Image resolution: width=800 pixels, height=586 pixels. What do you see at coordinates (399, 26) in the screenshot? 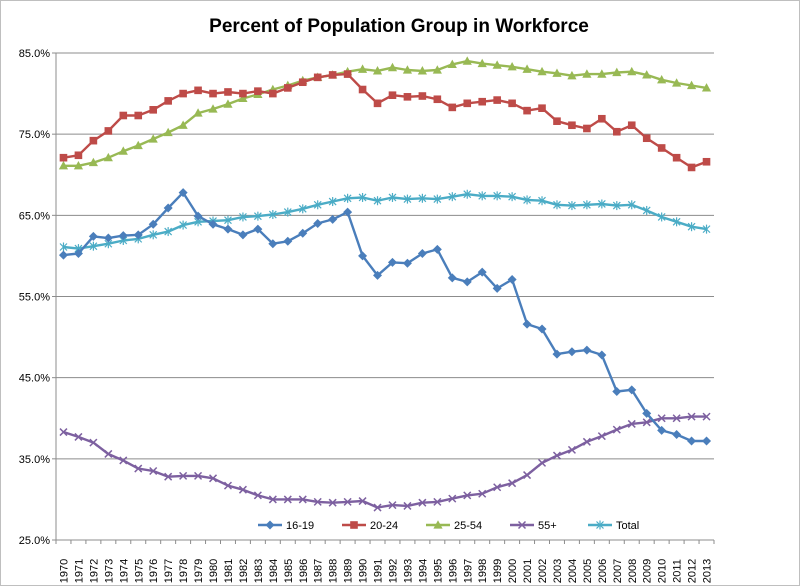
I see `chart-title: Percent of Population Group in Workforce` at bounding box center [399, 26].